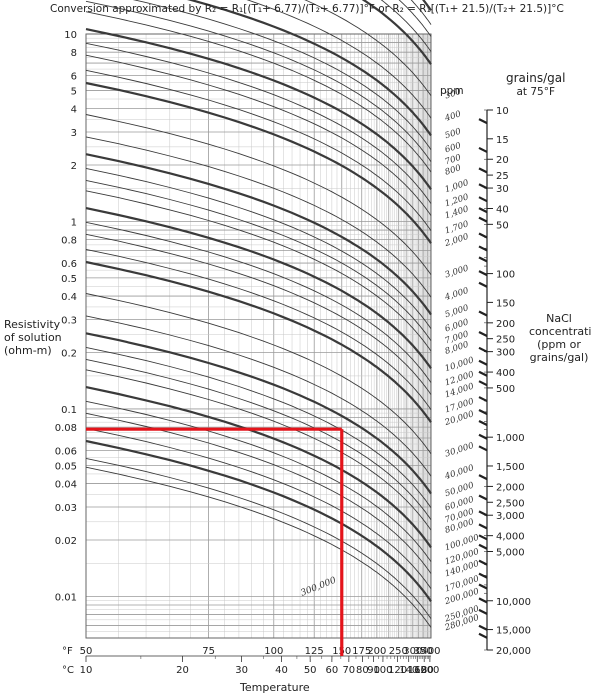  What do you see at coordinates (33, 337) in the screenshot?
I see `y-axis-label: Resistivity of solution (ohm-m)` at bounding box center [33, 337].